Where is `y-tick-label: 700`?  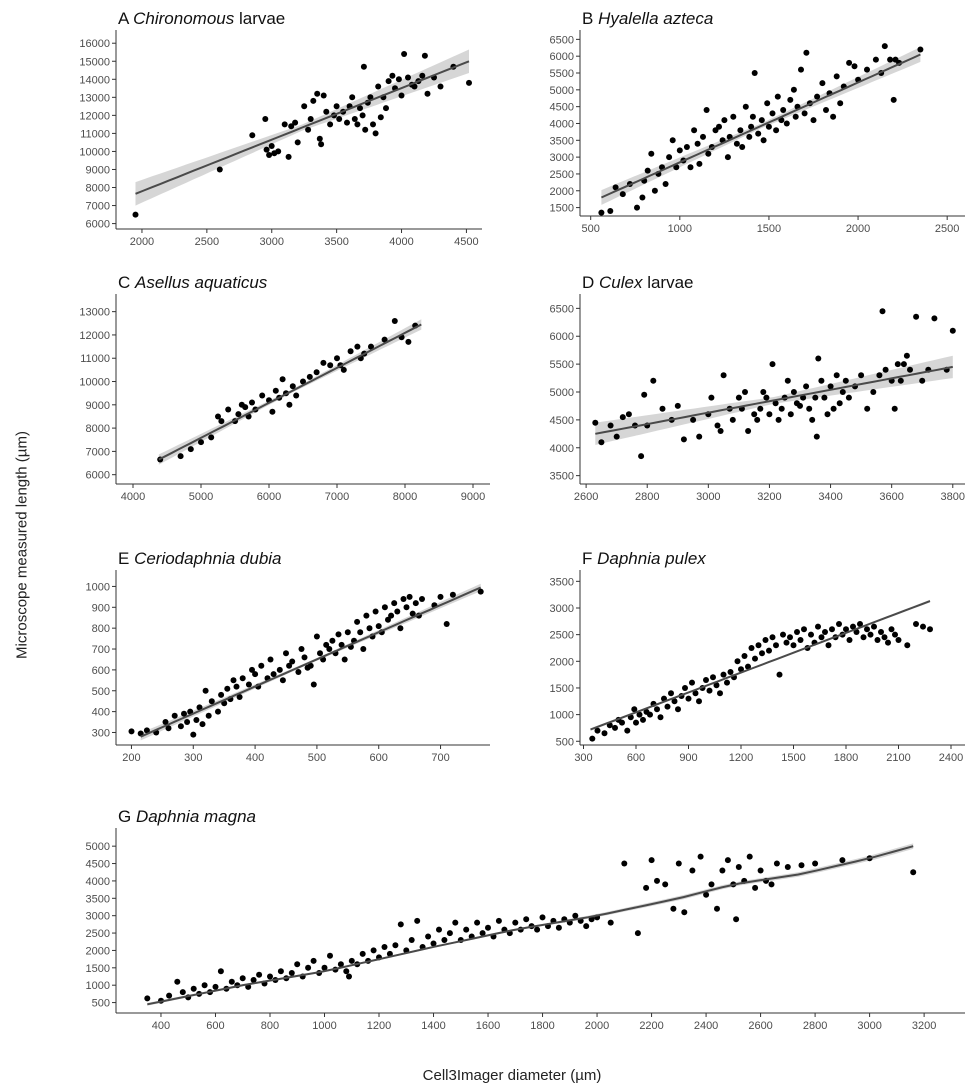
y-tick-label: 700 is located at coordinates (101, 650).